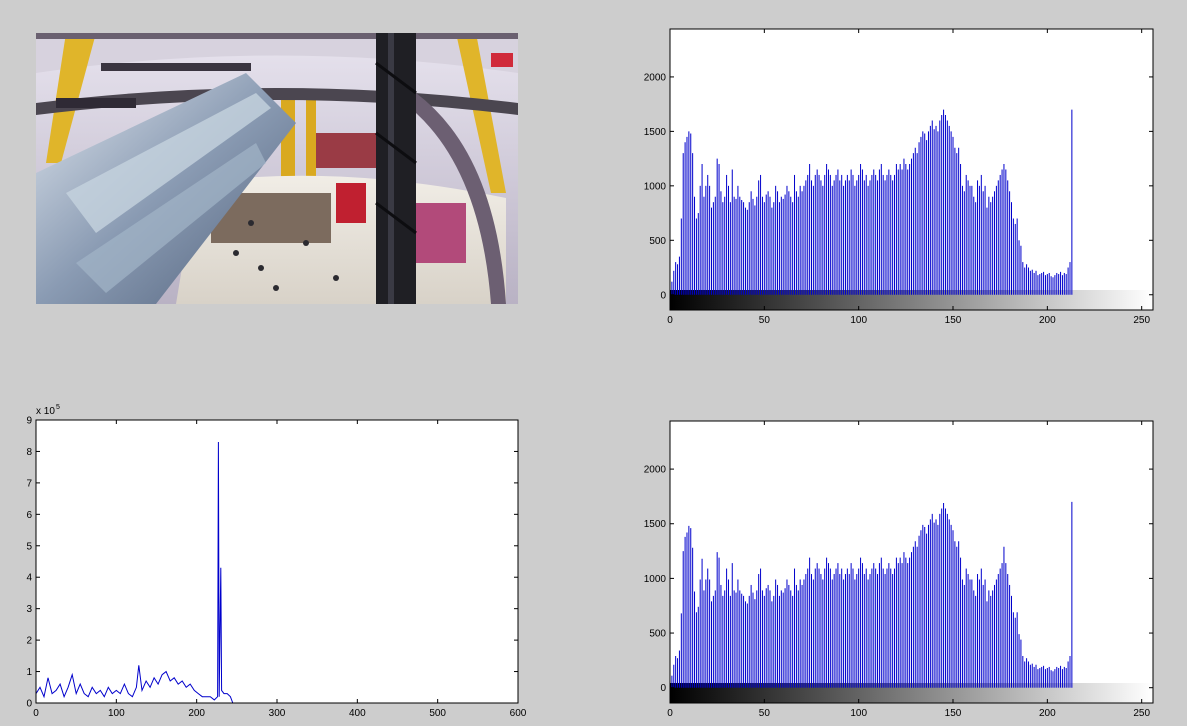 The height and width of the screenshot is (726, 1187). I want to click on y-tick-label: 6, so click(29, 515).